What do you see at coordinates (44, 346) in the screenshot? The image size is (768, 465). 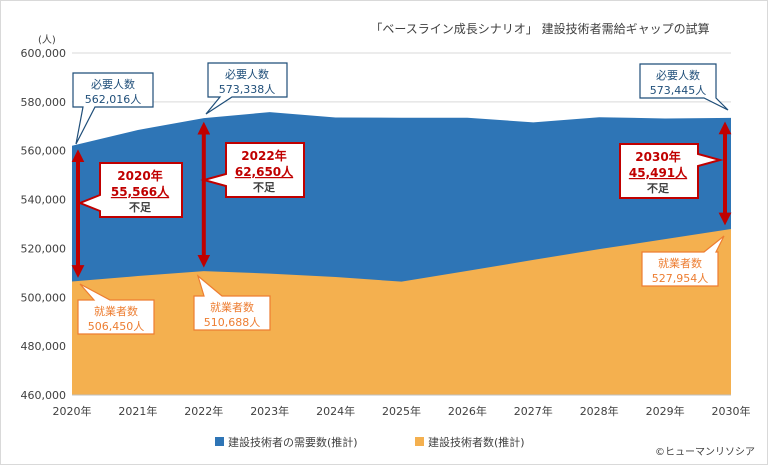 I see `y-tick-label: 480,000` at bounding box center [44, 346].